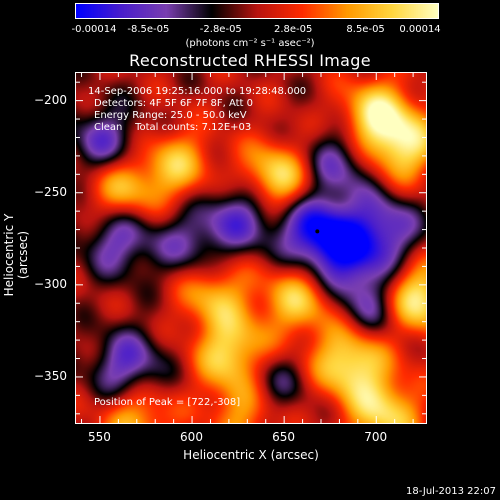 The height and width of the screenshot is (500, 500). Describe the element at coordinates (251, 455) in the screenshot. I see `x-axis-label: Heliocentric X (arcsec)` at that location.